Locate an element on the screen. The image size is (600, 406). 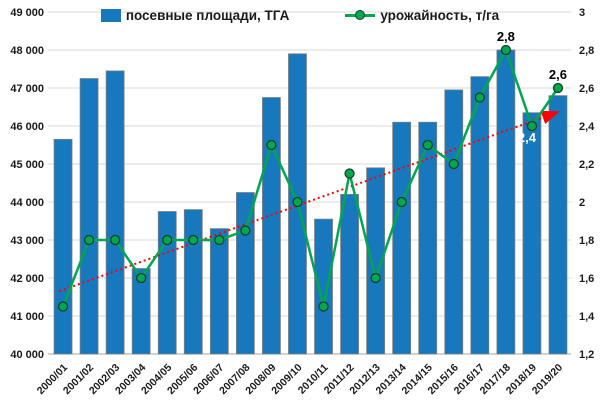
legend-label-sown-area: посевные площади, ТГА is located at coordinates (207, 15).